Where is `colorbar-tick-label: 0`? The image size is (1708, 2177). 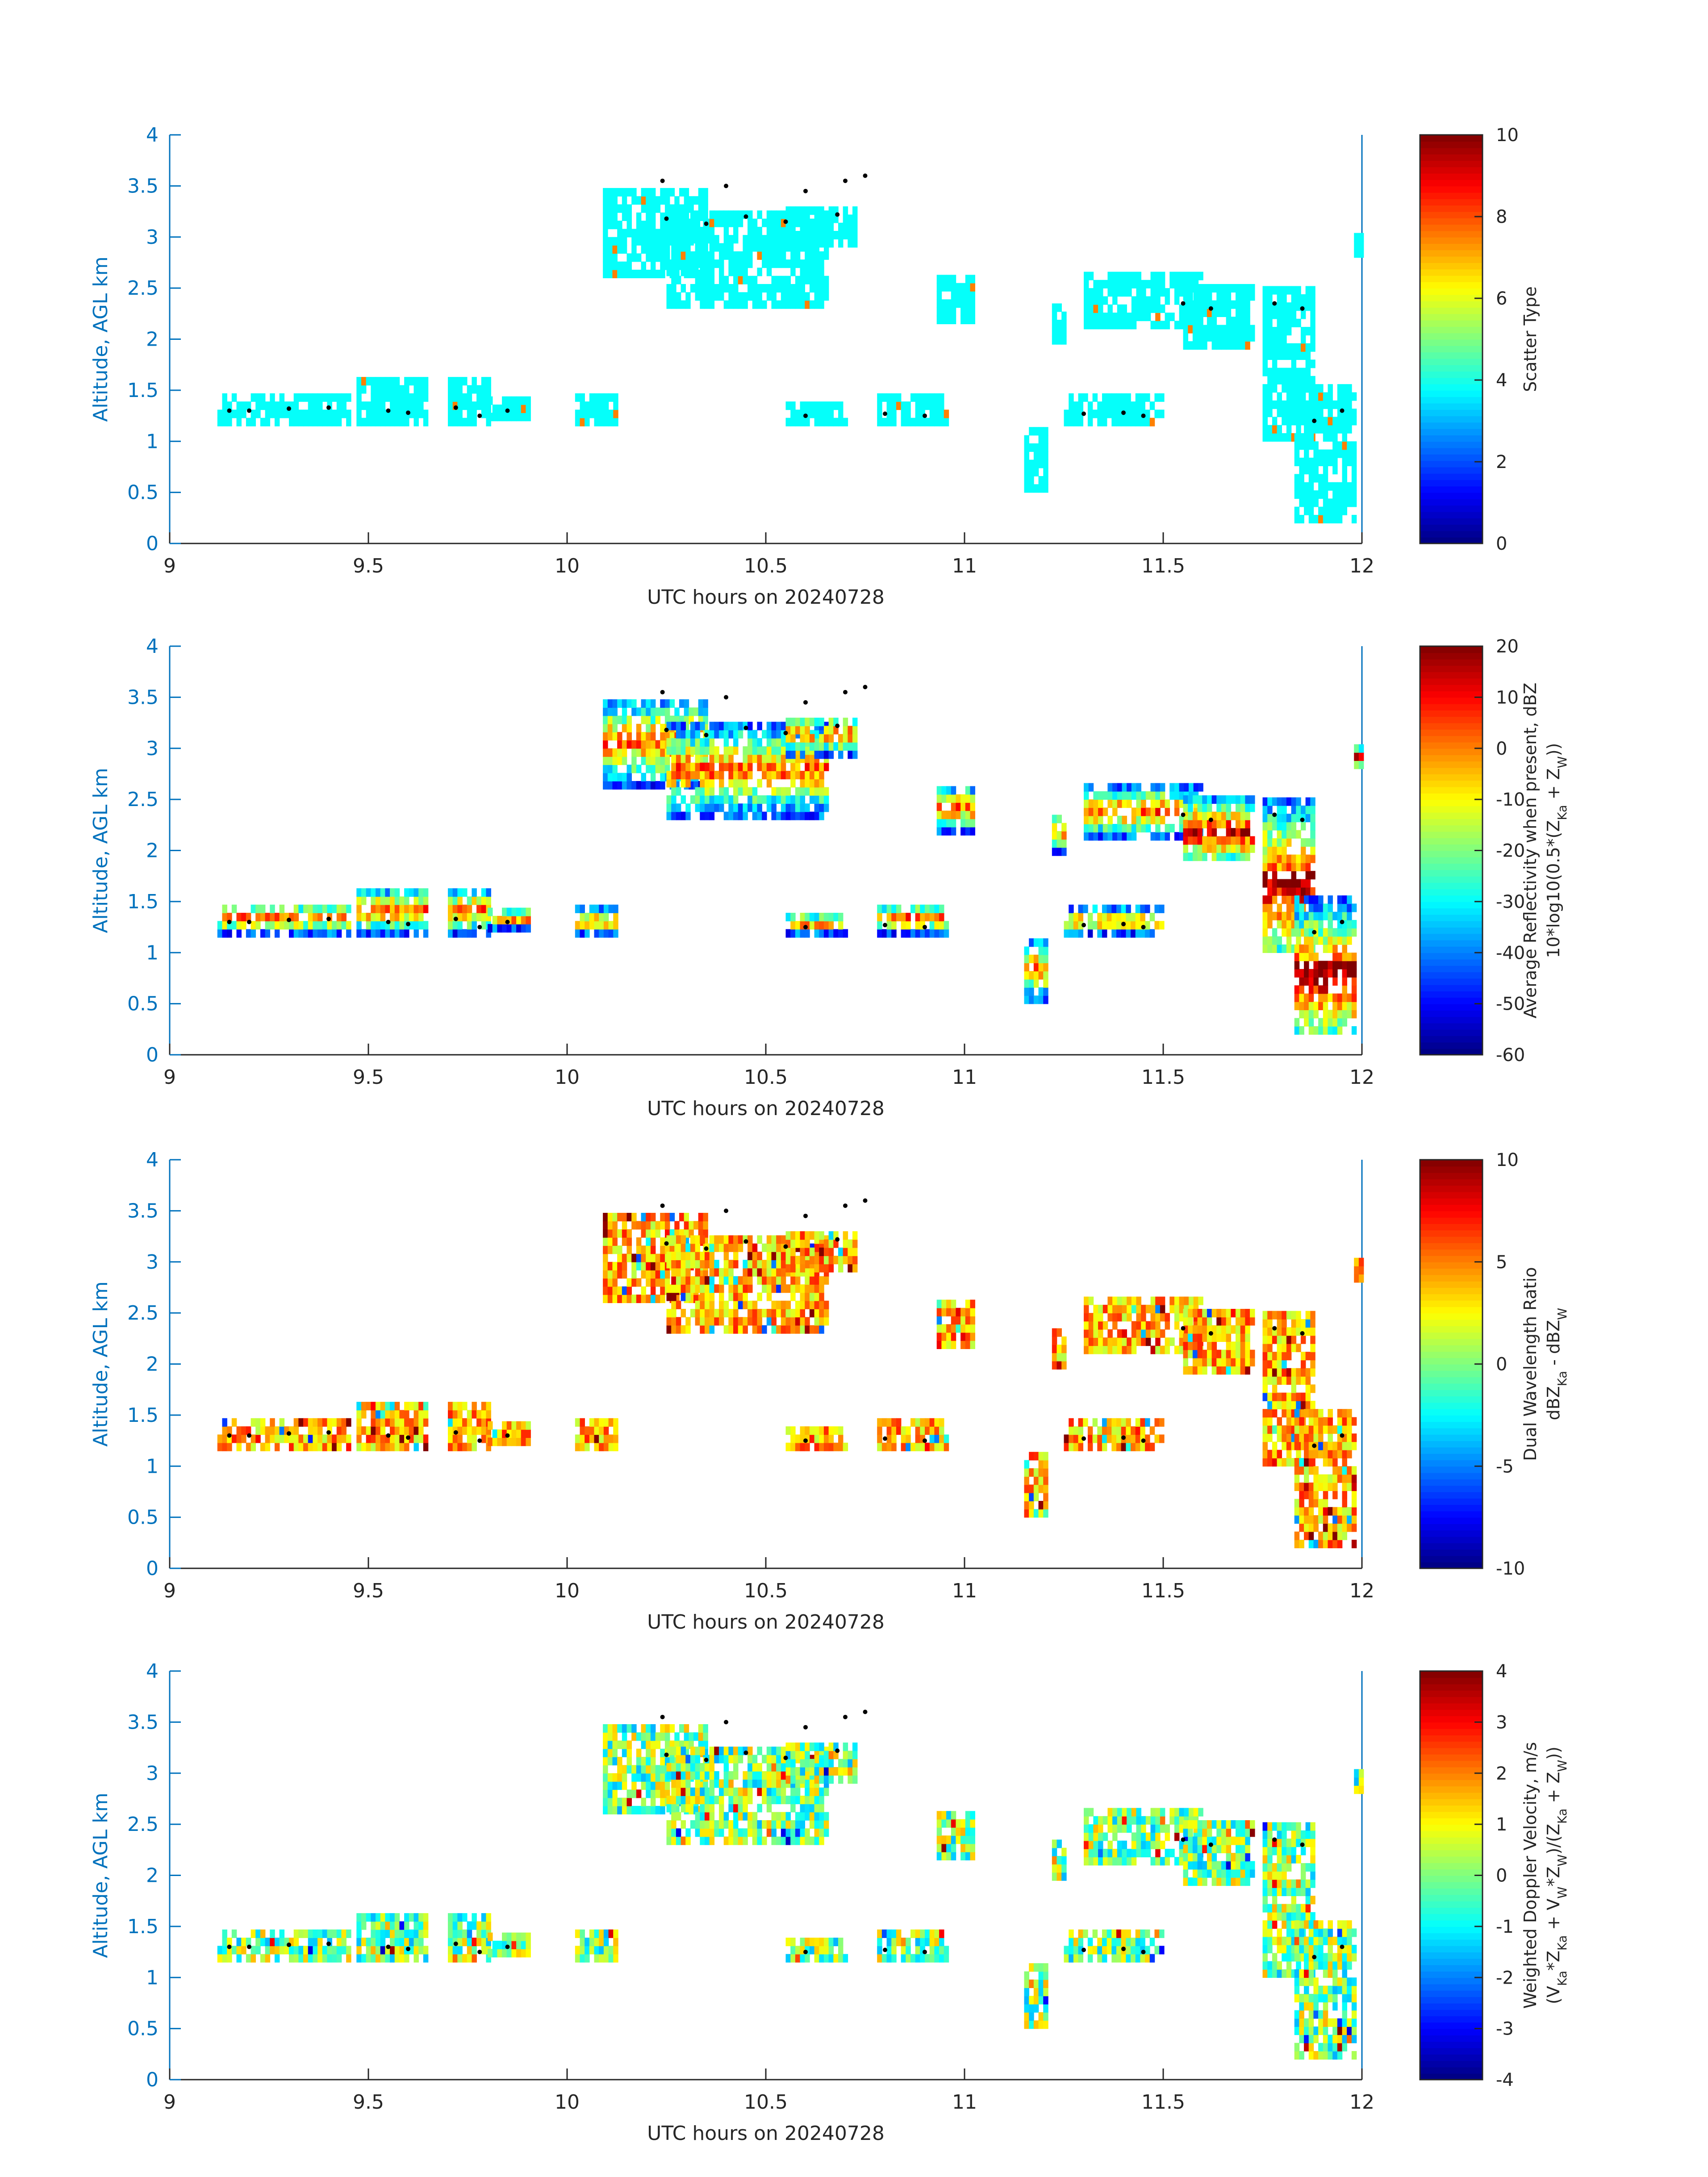 colorbar-tick-label: 0 is located at coordinates (1501, 544).